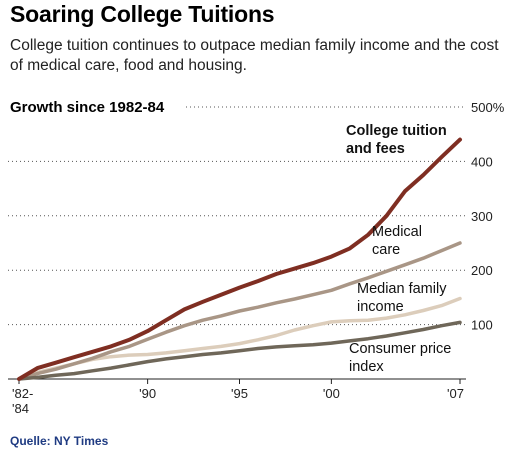 This screenshot has width=521, height=473. What do you see at coordinates (59, 441) in the screenshot?
I see `source-credit: Quelle: NY Times` at bounding box center [59, 441].